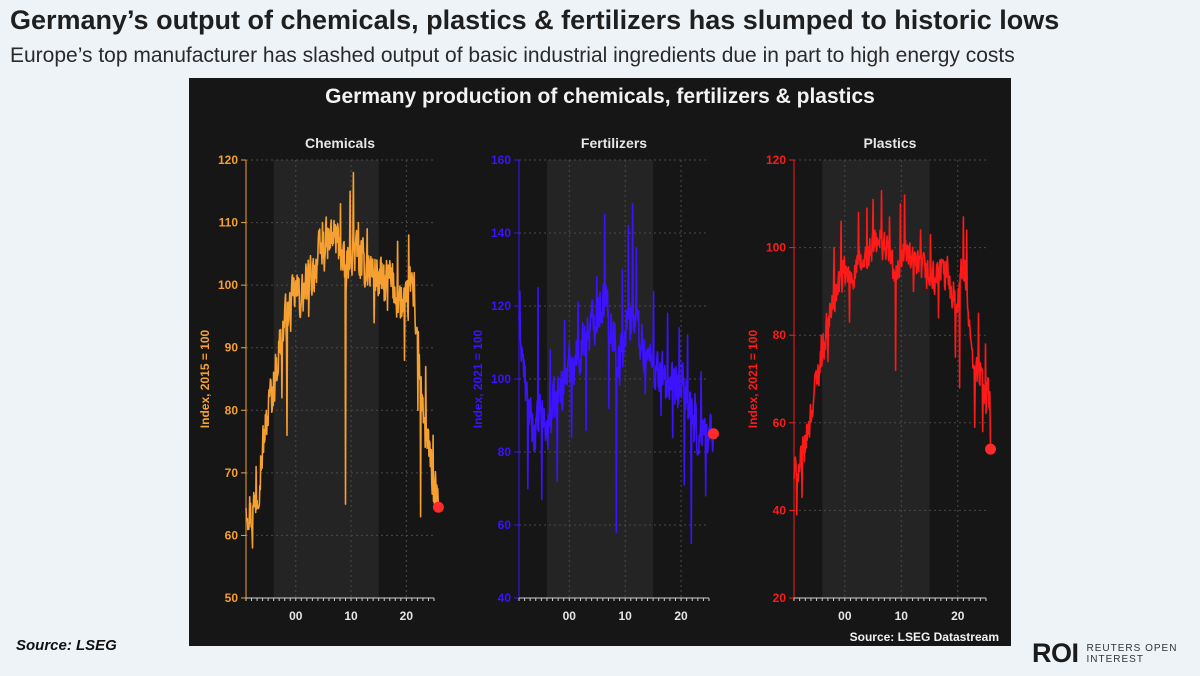  What do you see at coordinates (66, 645) in the screenshot?
I see `source-note: Source: LSEG` at bounding box center [66, 645].